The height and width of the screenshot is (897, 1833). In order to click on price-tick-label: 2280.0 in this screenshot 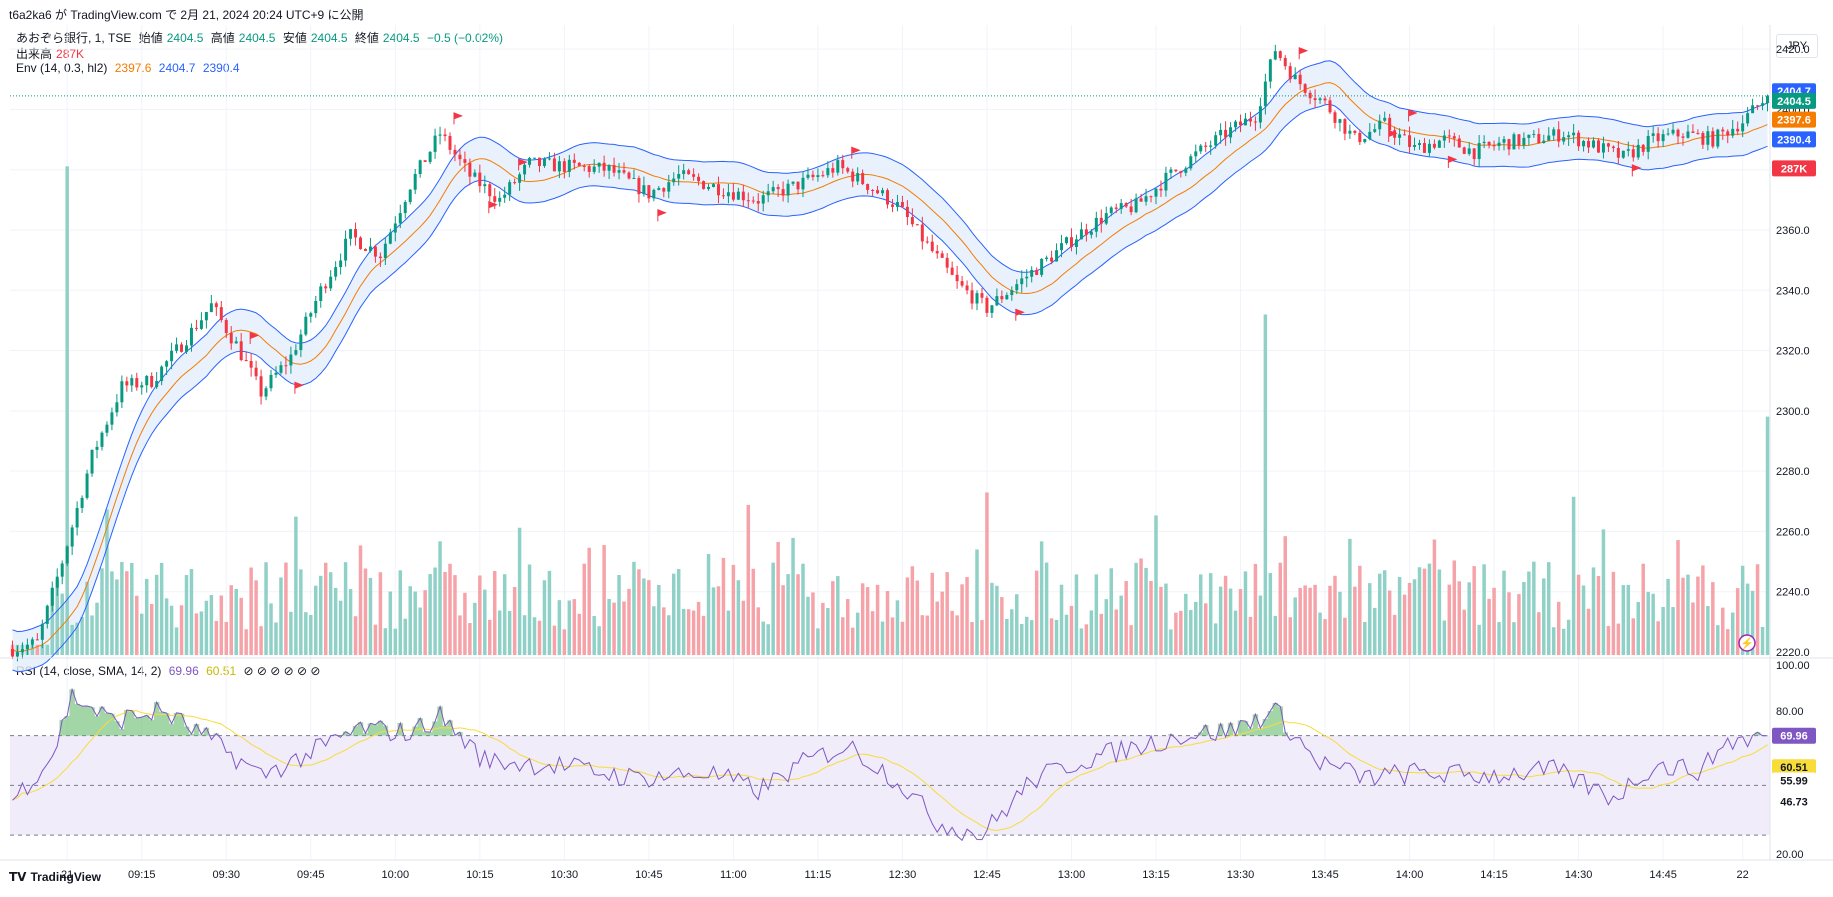, I will do `click(1793, 472)`.